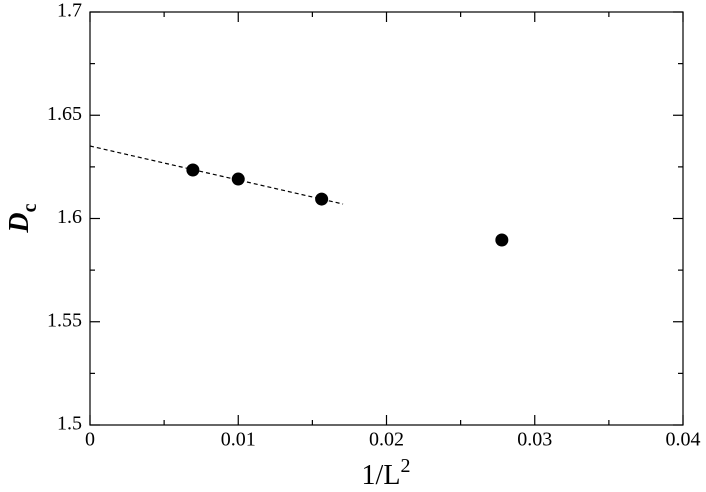 This screenshot has width=706, height=492. Describe the element at coordinates (69, 424) in the screenshot. I see `y-tick-label: 1.5` at that location.